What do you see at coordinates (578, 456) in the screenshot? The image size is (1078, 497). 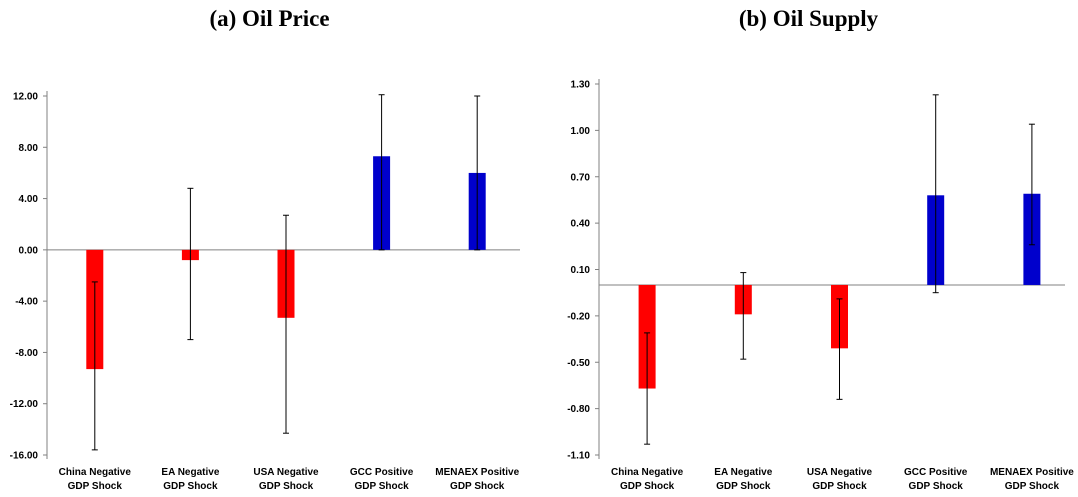 I see `panel-b-y-tick-label: -1.10` at bounding box center [578, 456].